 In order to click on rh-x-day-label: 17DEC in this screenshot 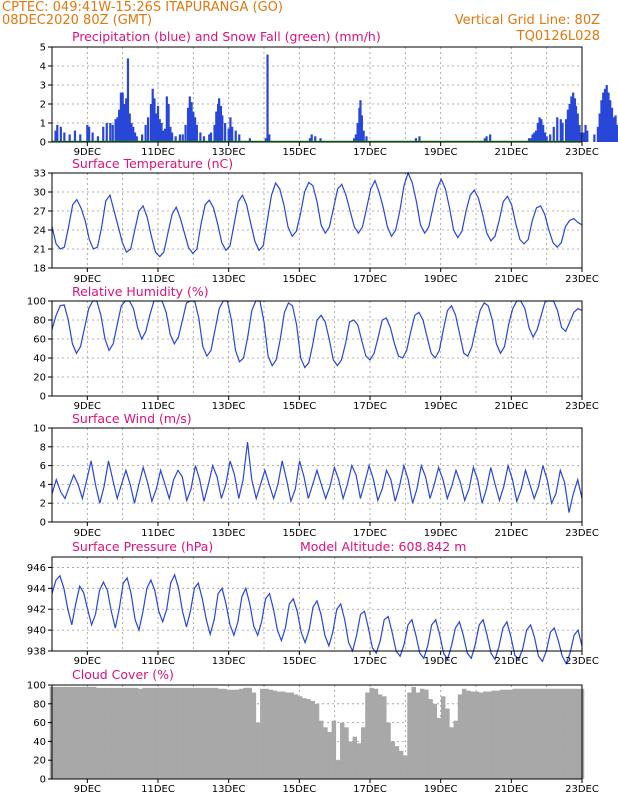, I will do `click(370, 406)`.